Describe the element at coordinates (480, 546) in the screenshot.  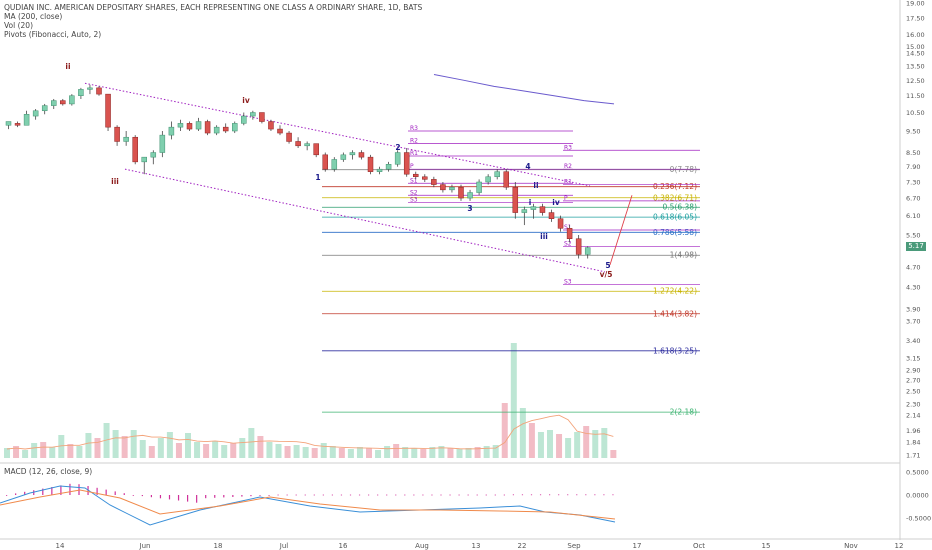
I see `time-axis: 14 Jun 18 Jul 16 Aug 13 22 Sep 17 Oct 15 Nov 12` at that location.